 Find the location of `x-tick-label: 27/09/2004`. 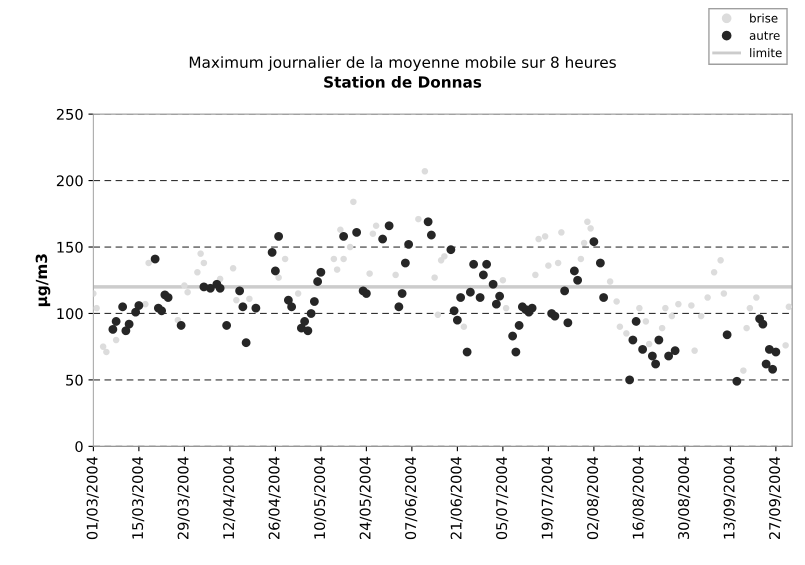

x-tick-label: 27/09/2004 is located at coordinates (775, 498).